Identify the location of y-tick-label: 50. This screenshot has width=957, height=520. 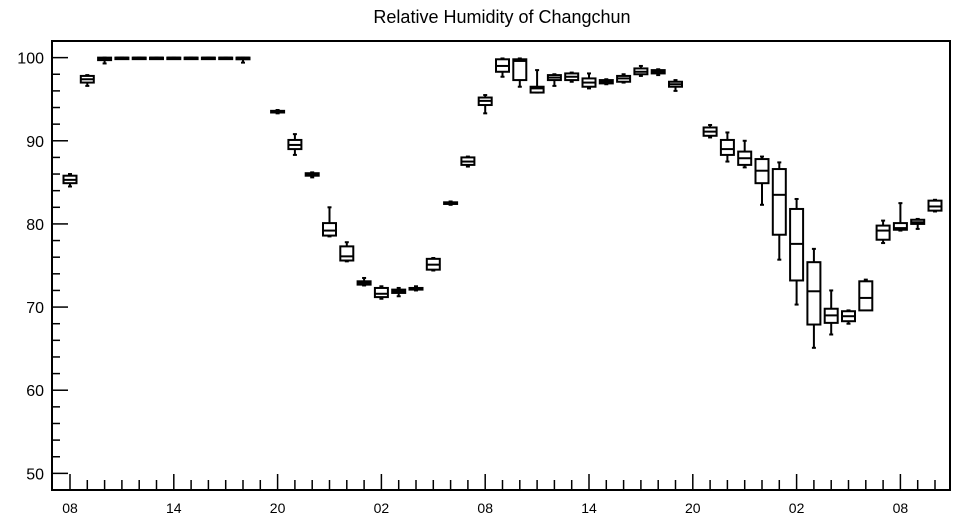
(35, 474).